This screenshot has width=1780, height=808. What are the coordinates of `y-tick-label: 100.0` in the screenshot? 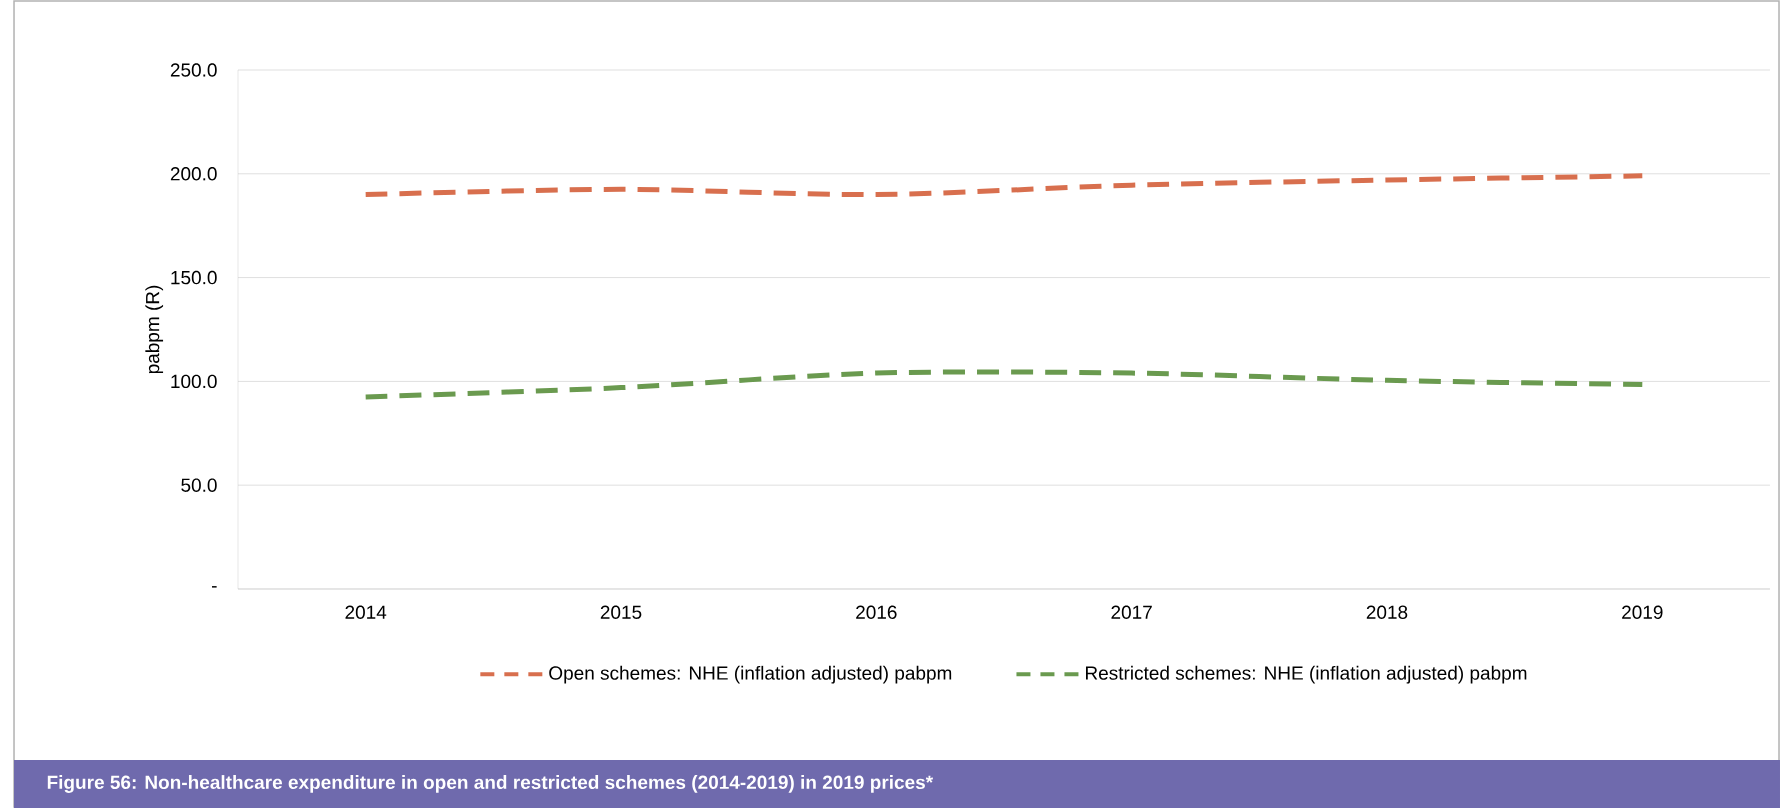 It's located at (194, 381).